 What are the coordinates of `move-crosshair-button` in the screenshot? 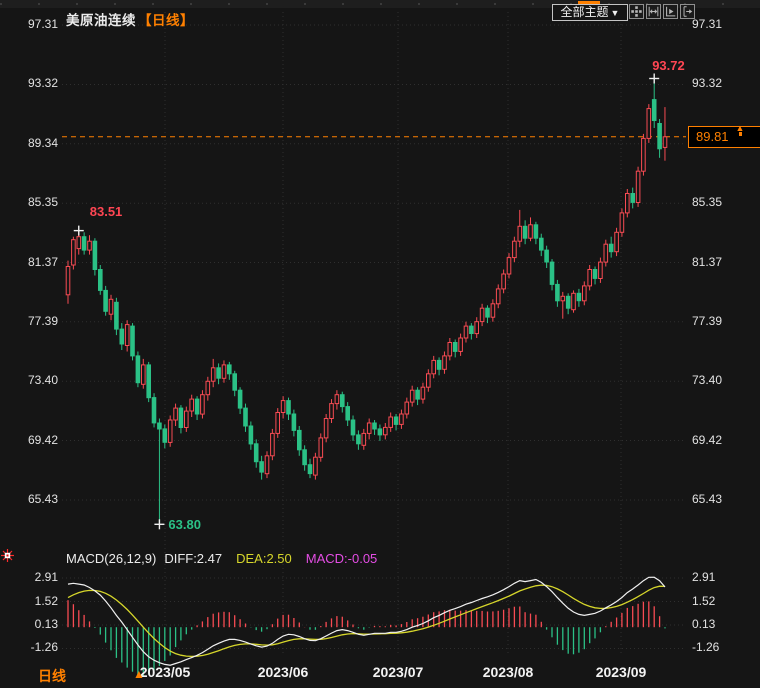 It's located at (636, 11).